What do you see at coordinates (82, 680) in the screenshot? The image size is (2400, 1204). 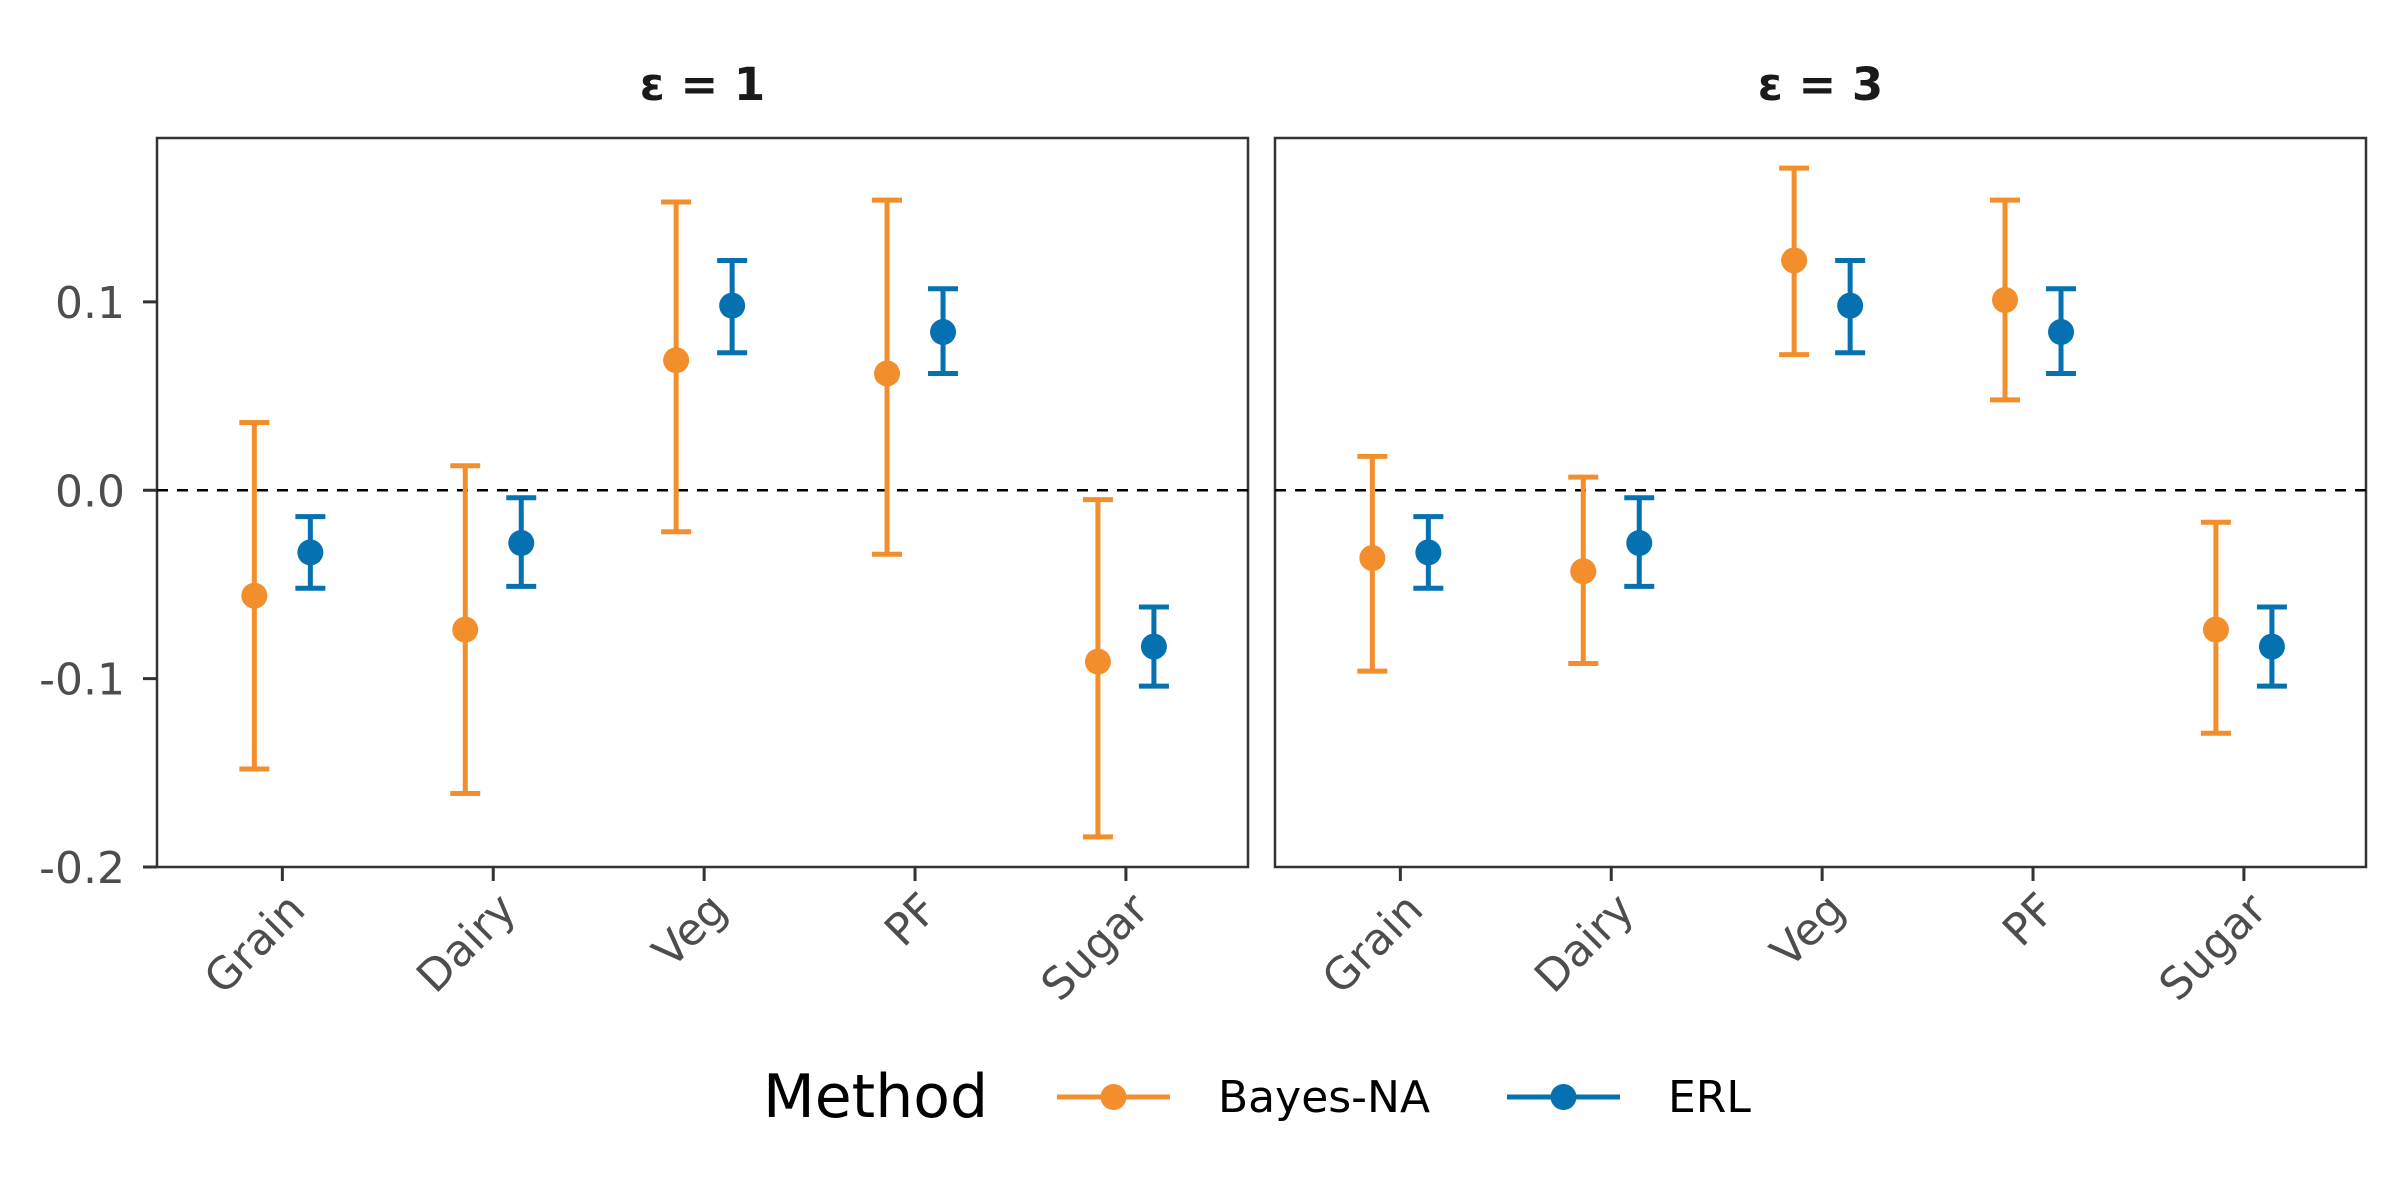 I see `y-tick-label: -0.1` at bounding box center [82, 680].